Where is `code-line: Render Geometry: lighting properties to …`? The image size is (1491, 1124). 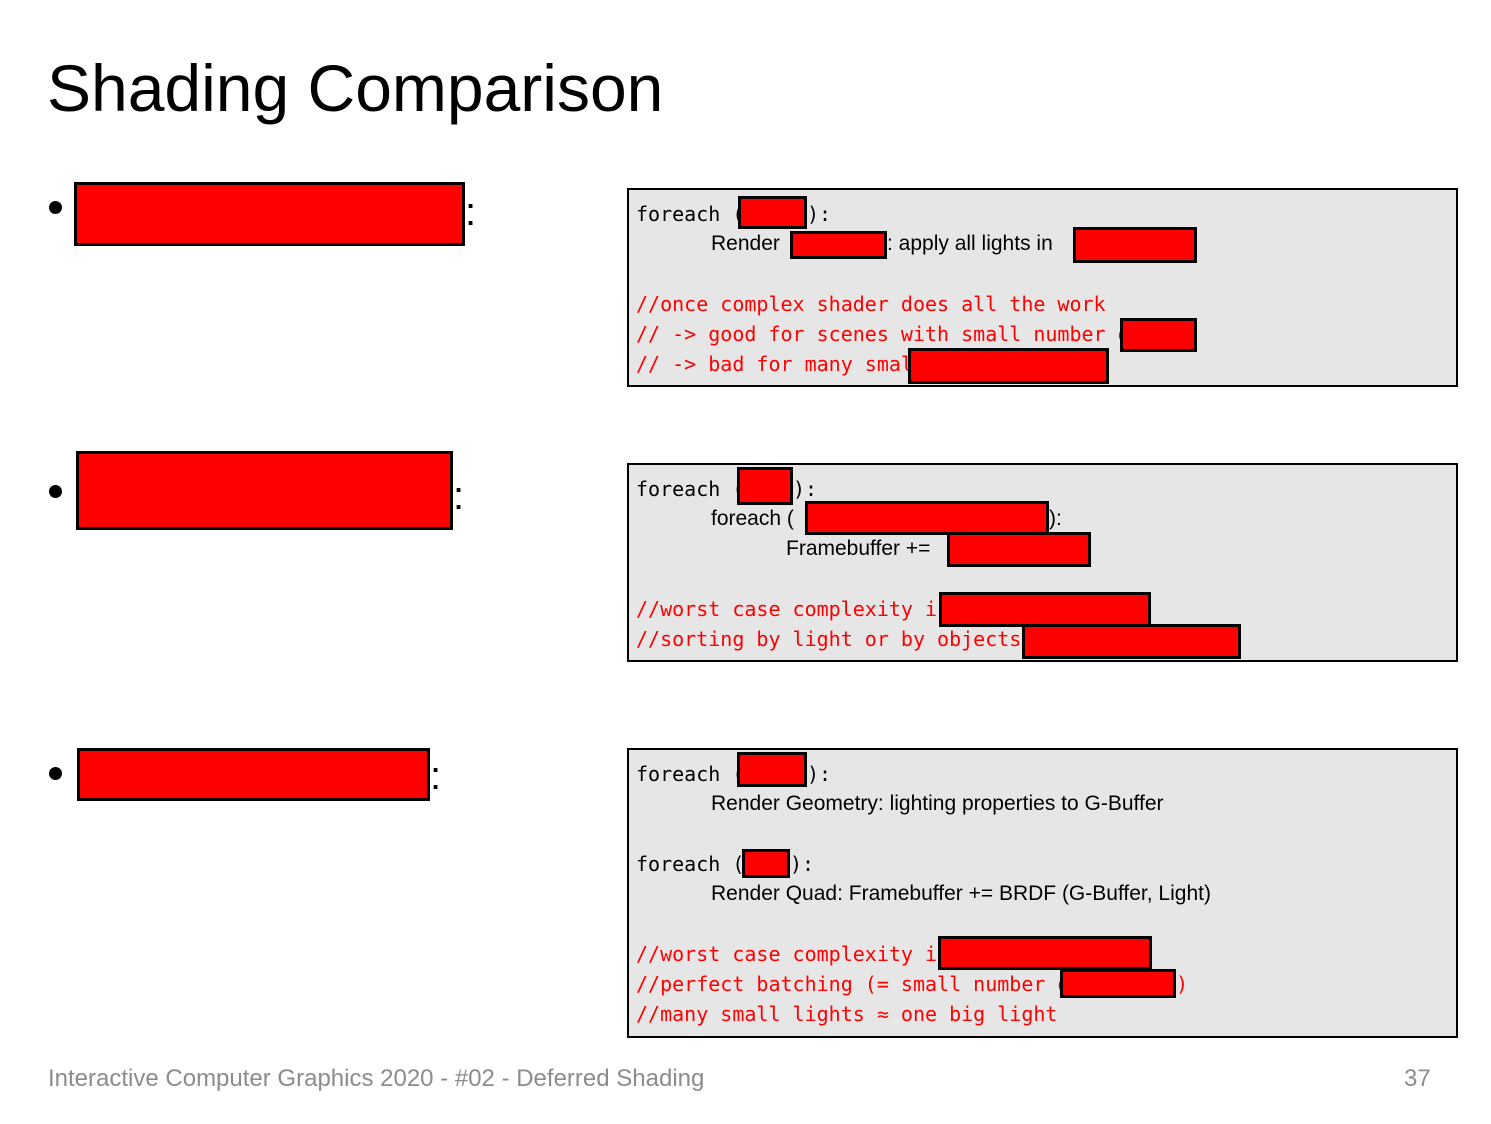 code-line: Render Geometry: lighting properties to … is located at coordinates (937, 803).